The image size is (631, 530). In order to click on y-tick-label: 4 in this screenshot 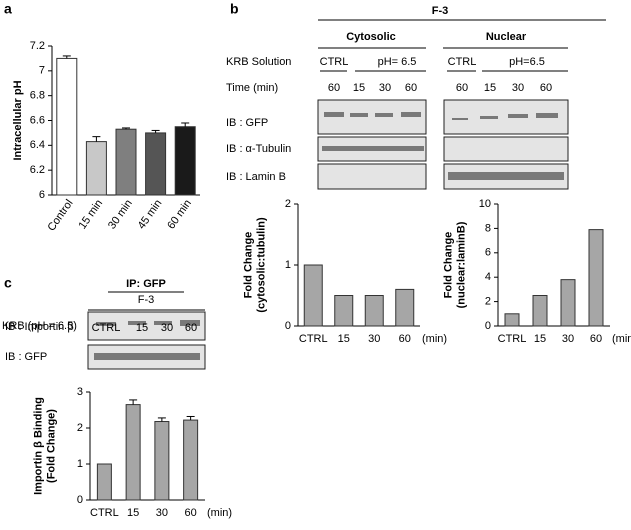, I will do `click(488, 277)`.